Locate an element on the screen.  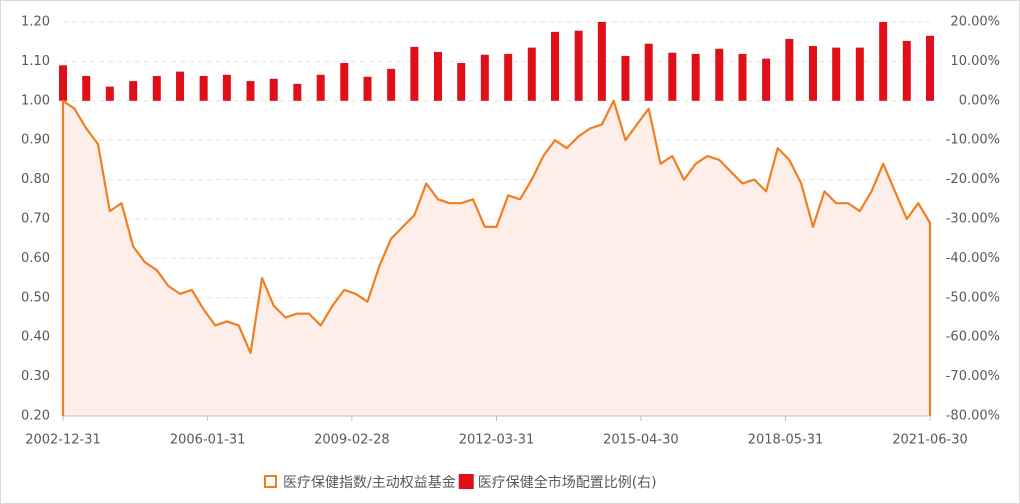
y2-tick-label: -30.00% is located at coordinates (973, 219).